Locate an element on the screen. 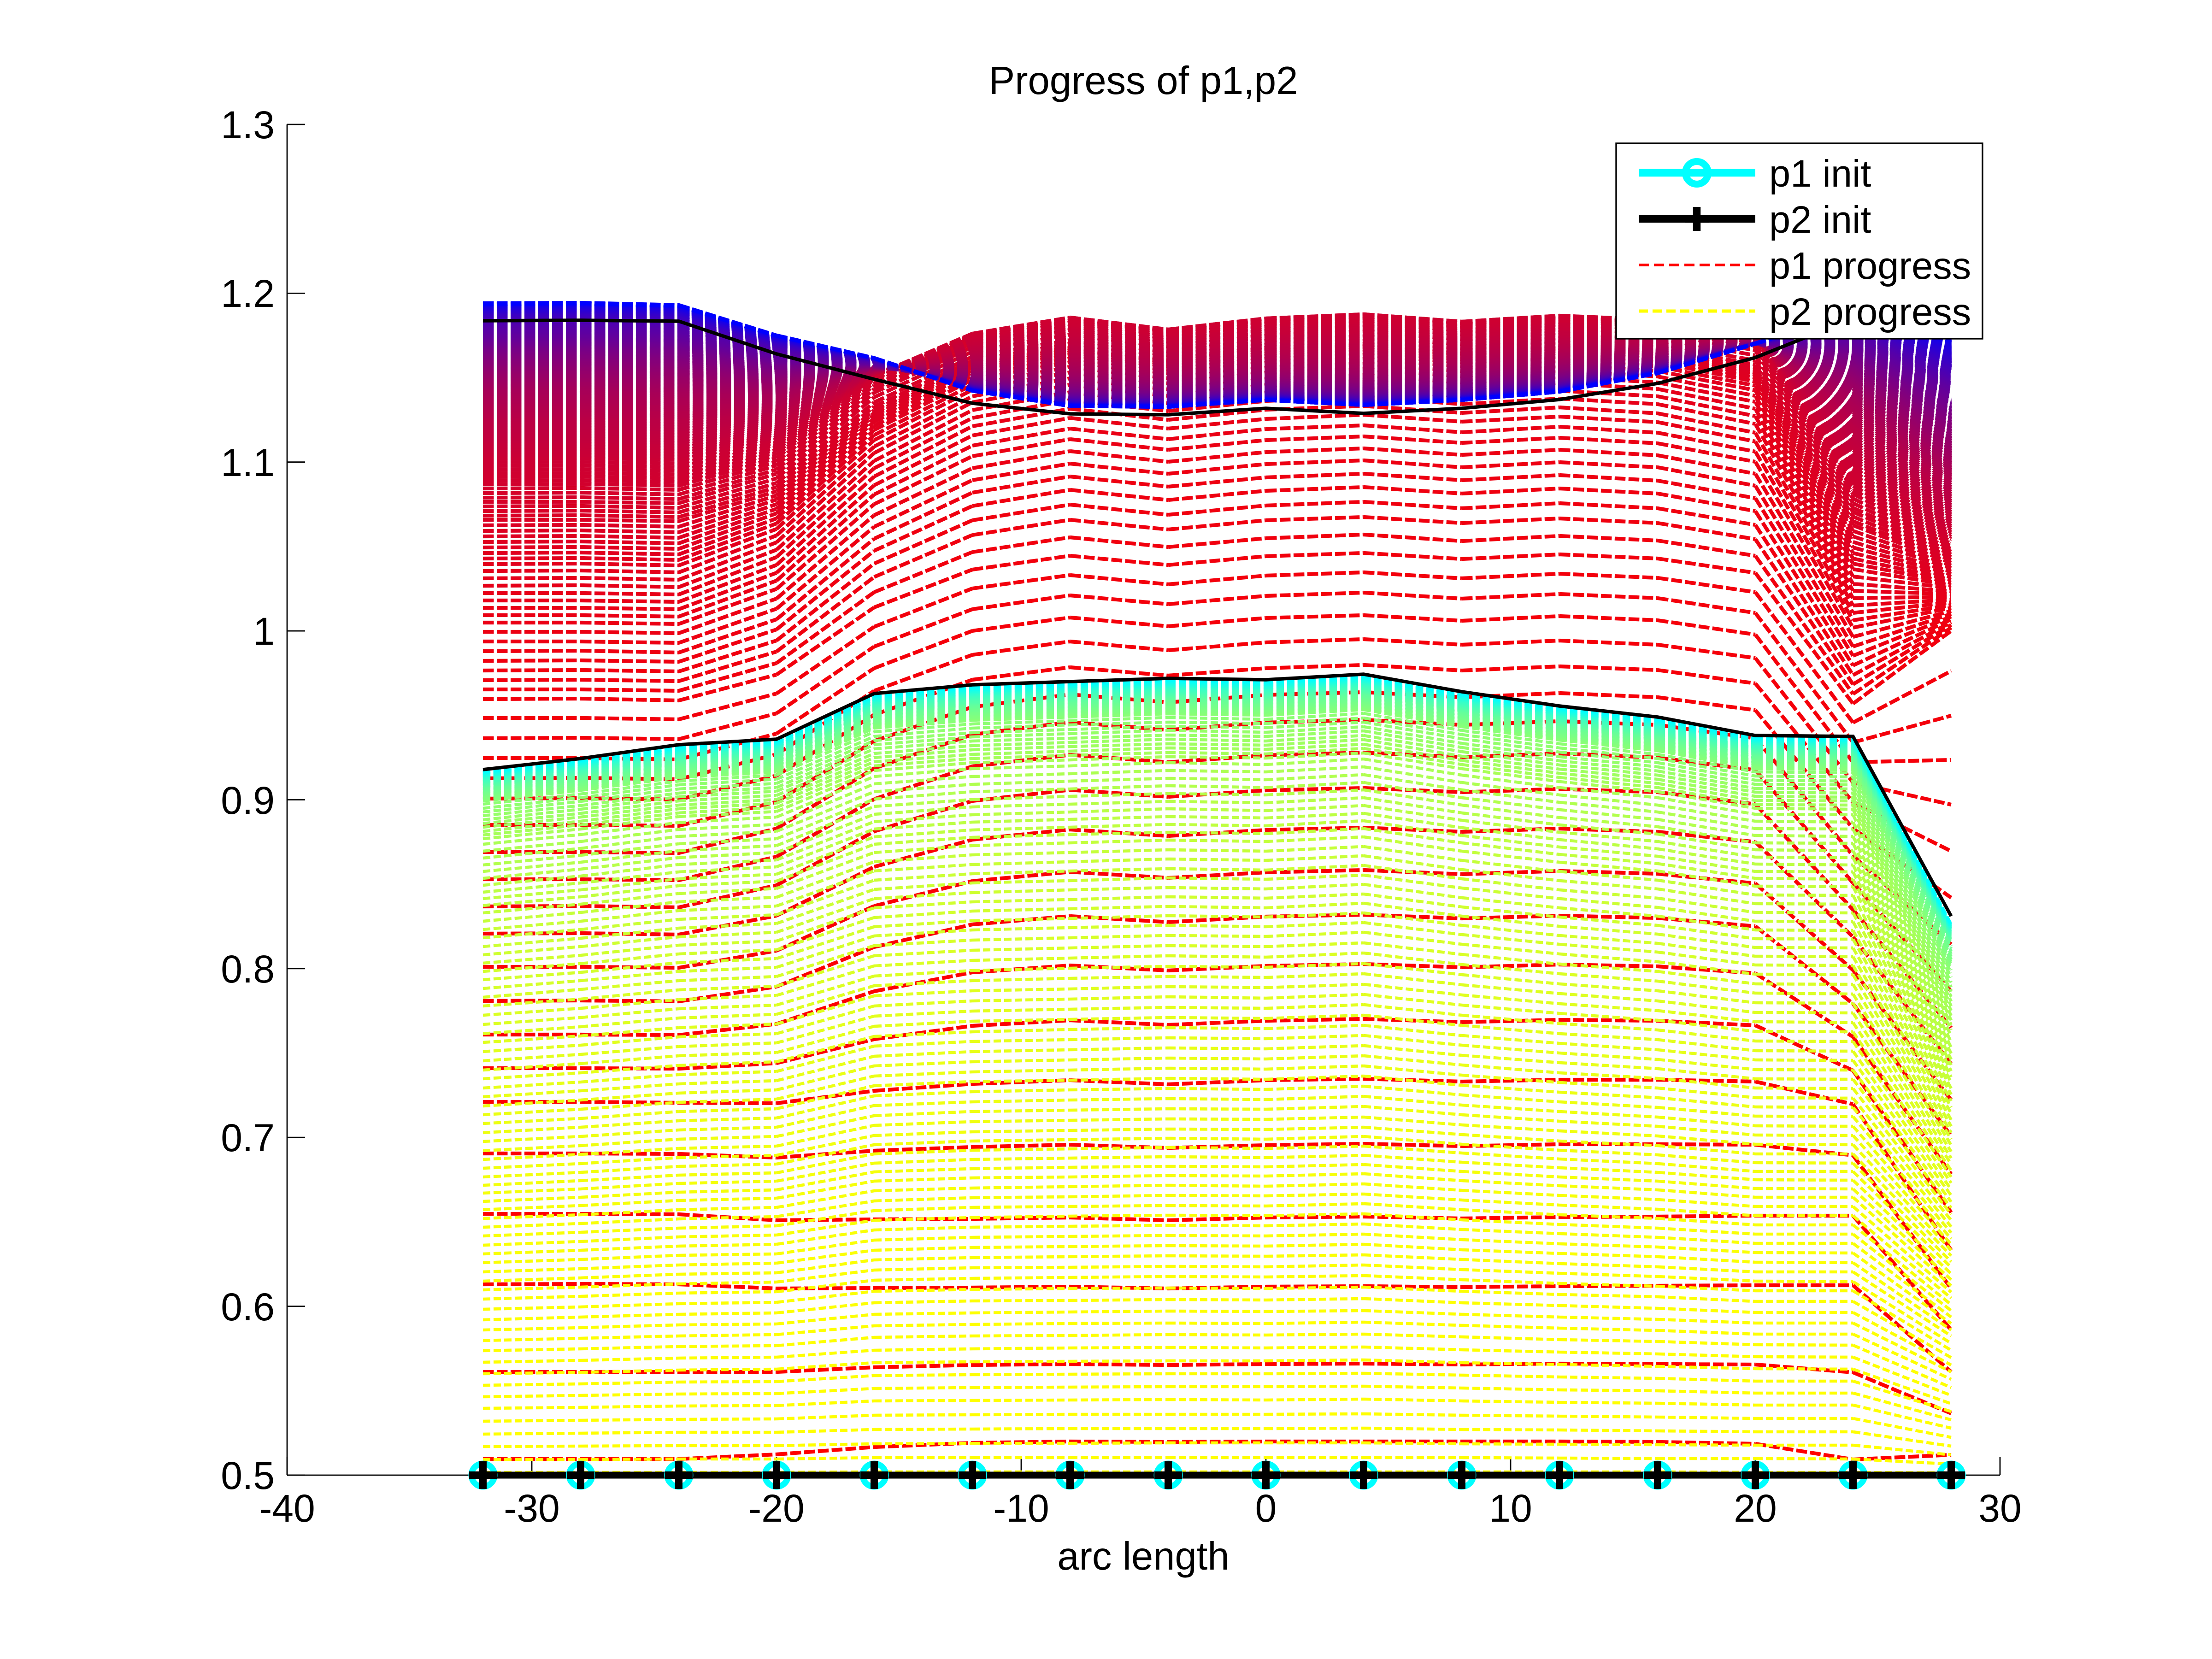 Image resolution: width=2212 pixels, height=1659 pixels. svg-text: 0.5 is located at coordinates (248, 1475).